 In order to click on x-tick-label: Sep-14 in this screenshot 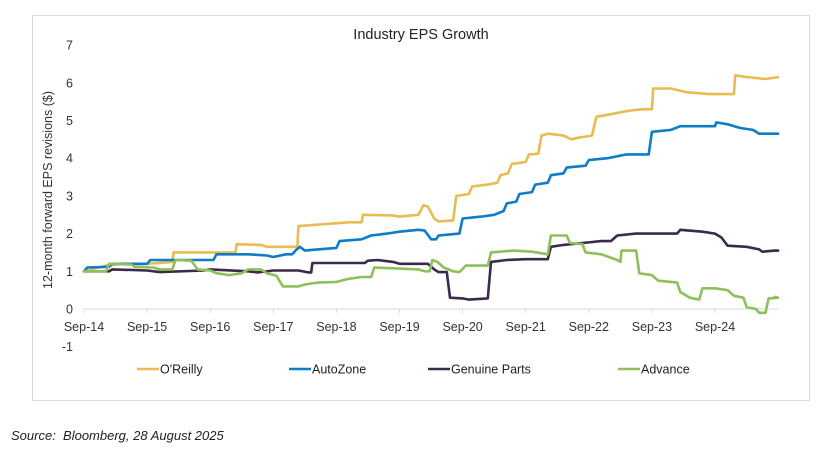, I will do `click(84, 327)`.